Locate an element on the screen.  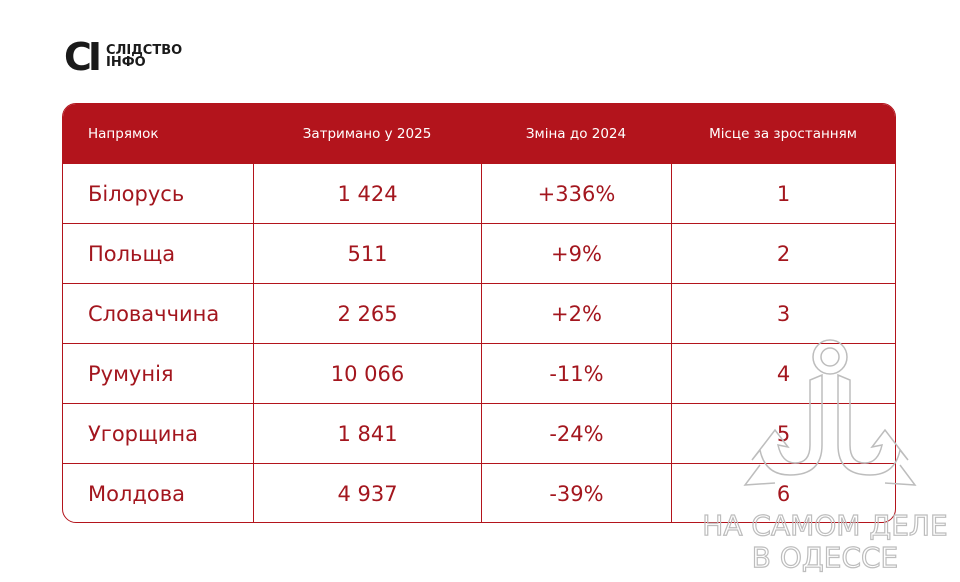
cell-change: -39% is located at coordinates (576, 493).